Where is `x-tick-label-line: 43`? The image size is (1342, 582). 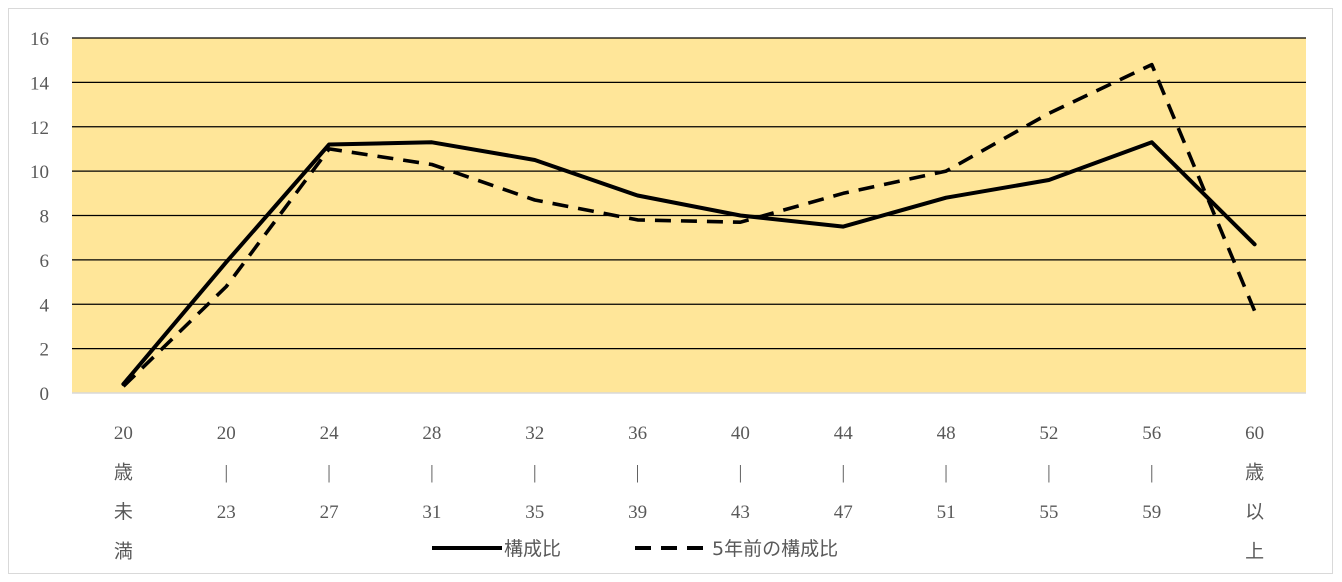
x-tick-label-line: 43 is located at coordinates (740, 512).